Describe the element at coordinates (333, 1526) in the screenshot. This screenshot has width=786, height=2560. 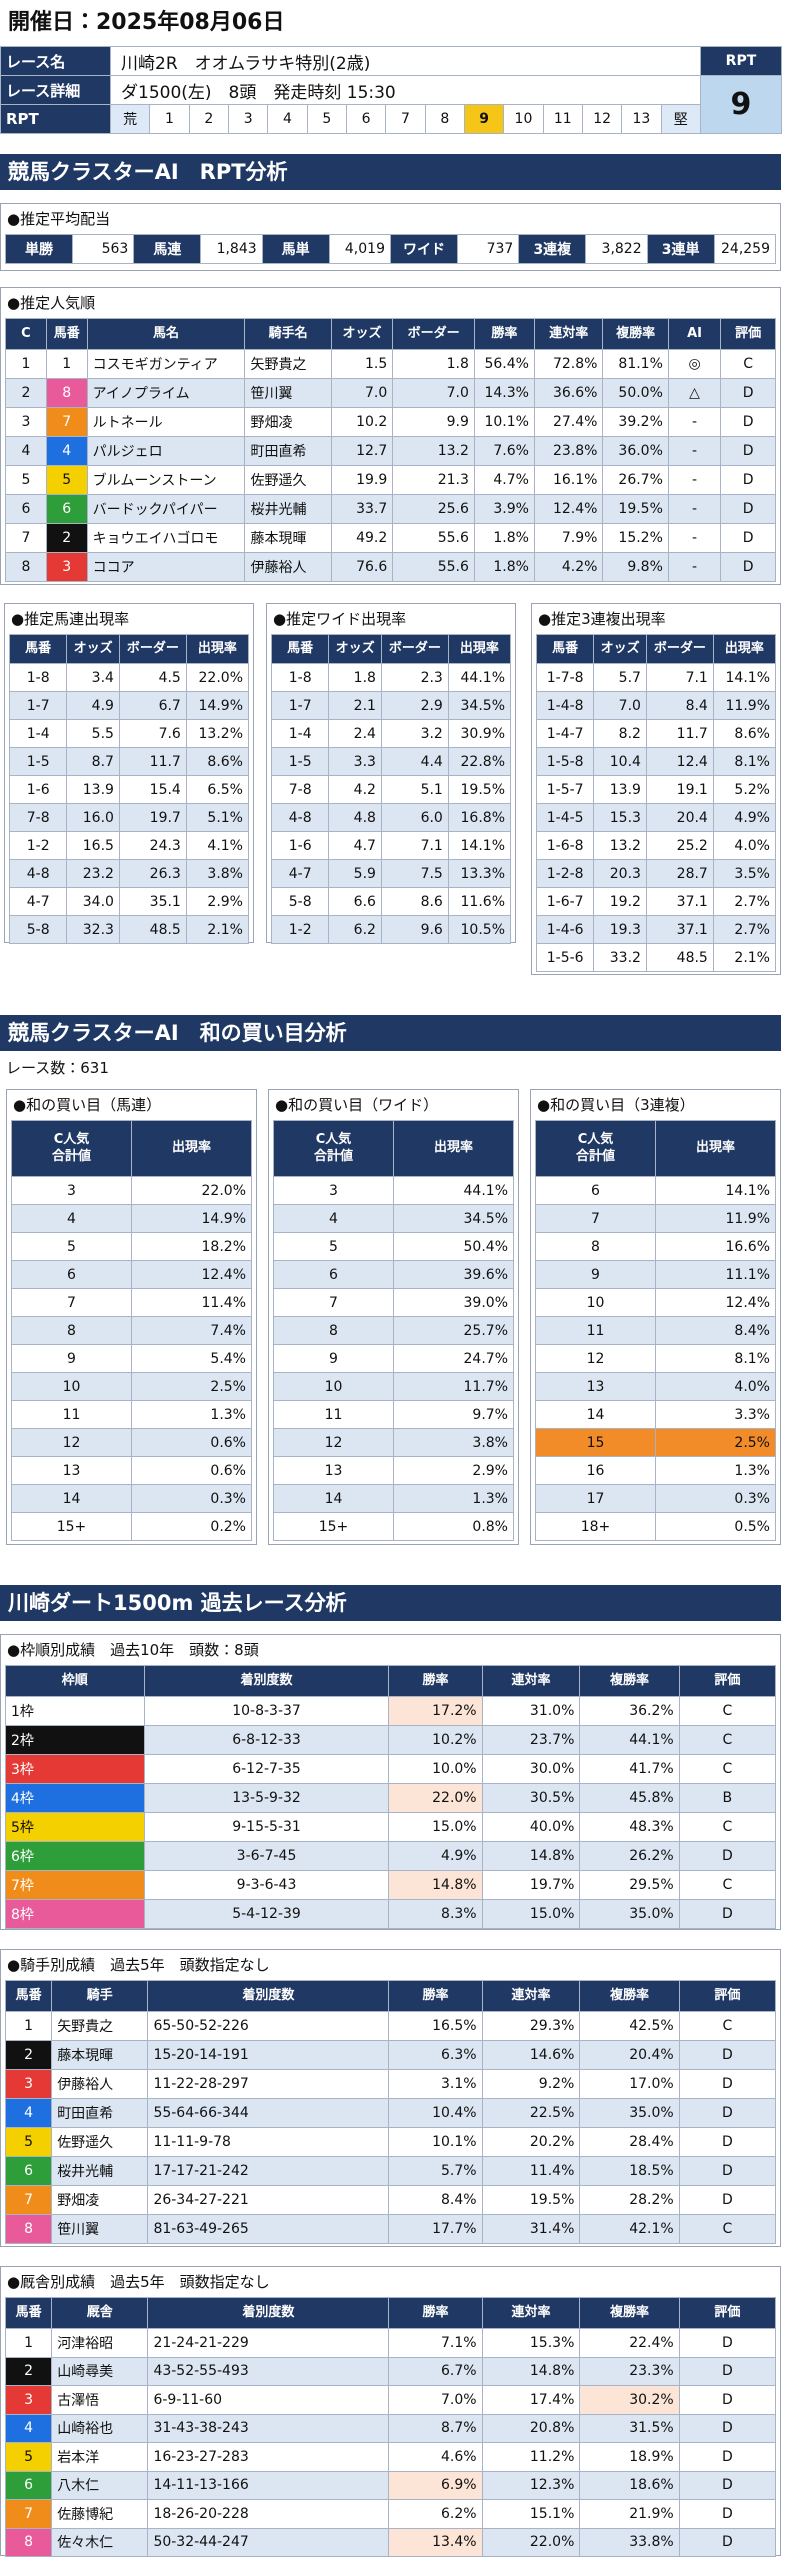
I see `table-cell: 15+` at that location.